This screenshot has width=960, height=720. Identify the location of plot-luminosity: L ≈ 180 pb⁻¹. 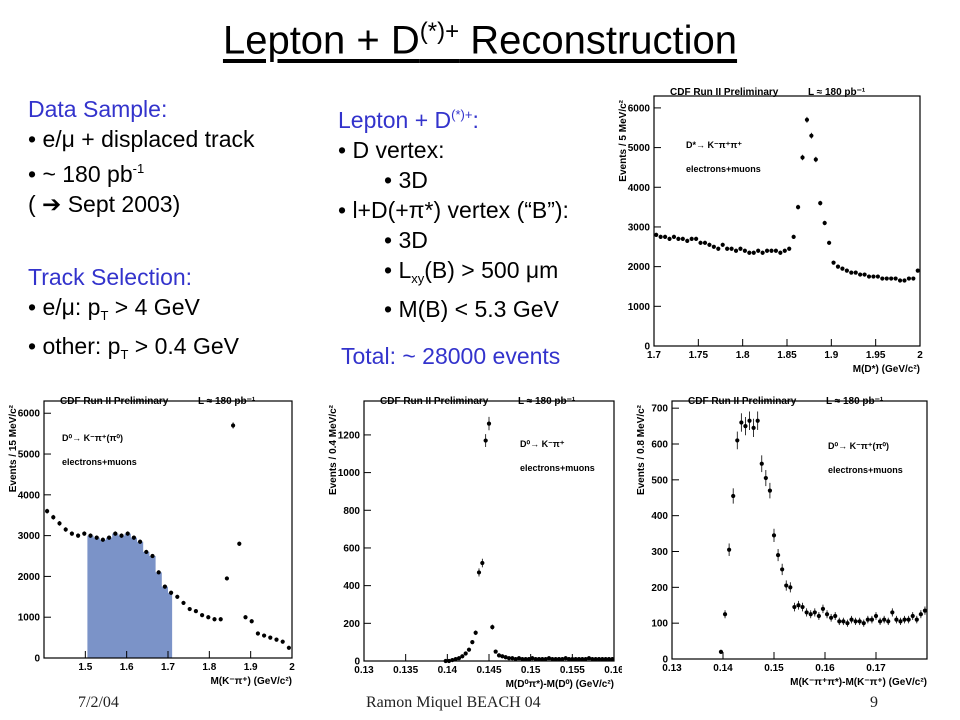
(547, 401).